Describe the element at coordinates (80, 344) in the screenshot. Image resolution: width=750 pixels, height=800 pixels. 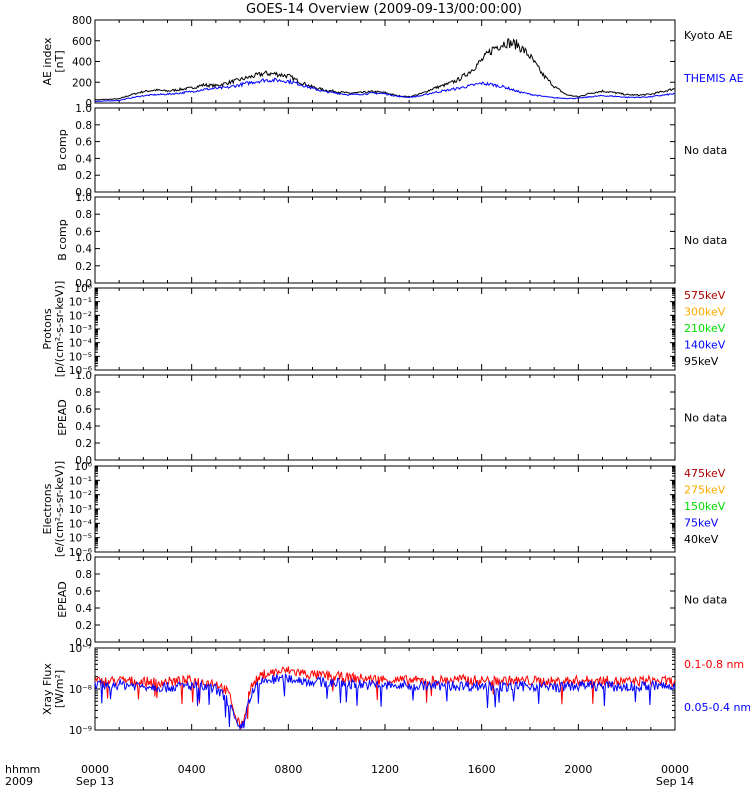
I see `y-tick-label: 10⁻⁴` at that location.